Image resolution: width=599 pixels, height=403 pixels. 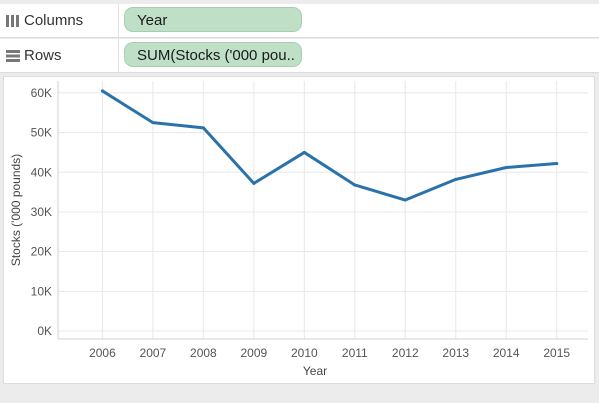 What do you see at coordinates (41, 133) in the screenshot?
I see `y-tick-label: 50K` at bounding box center [41, 133].